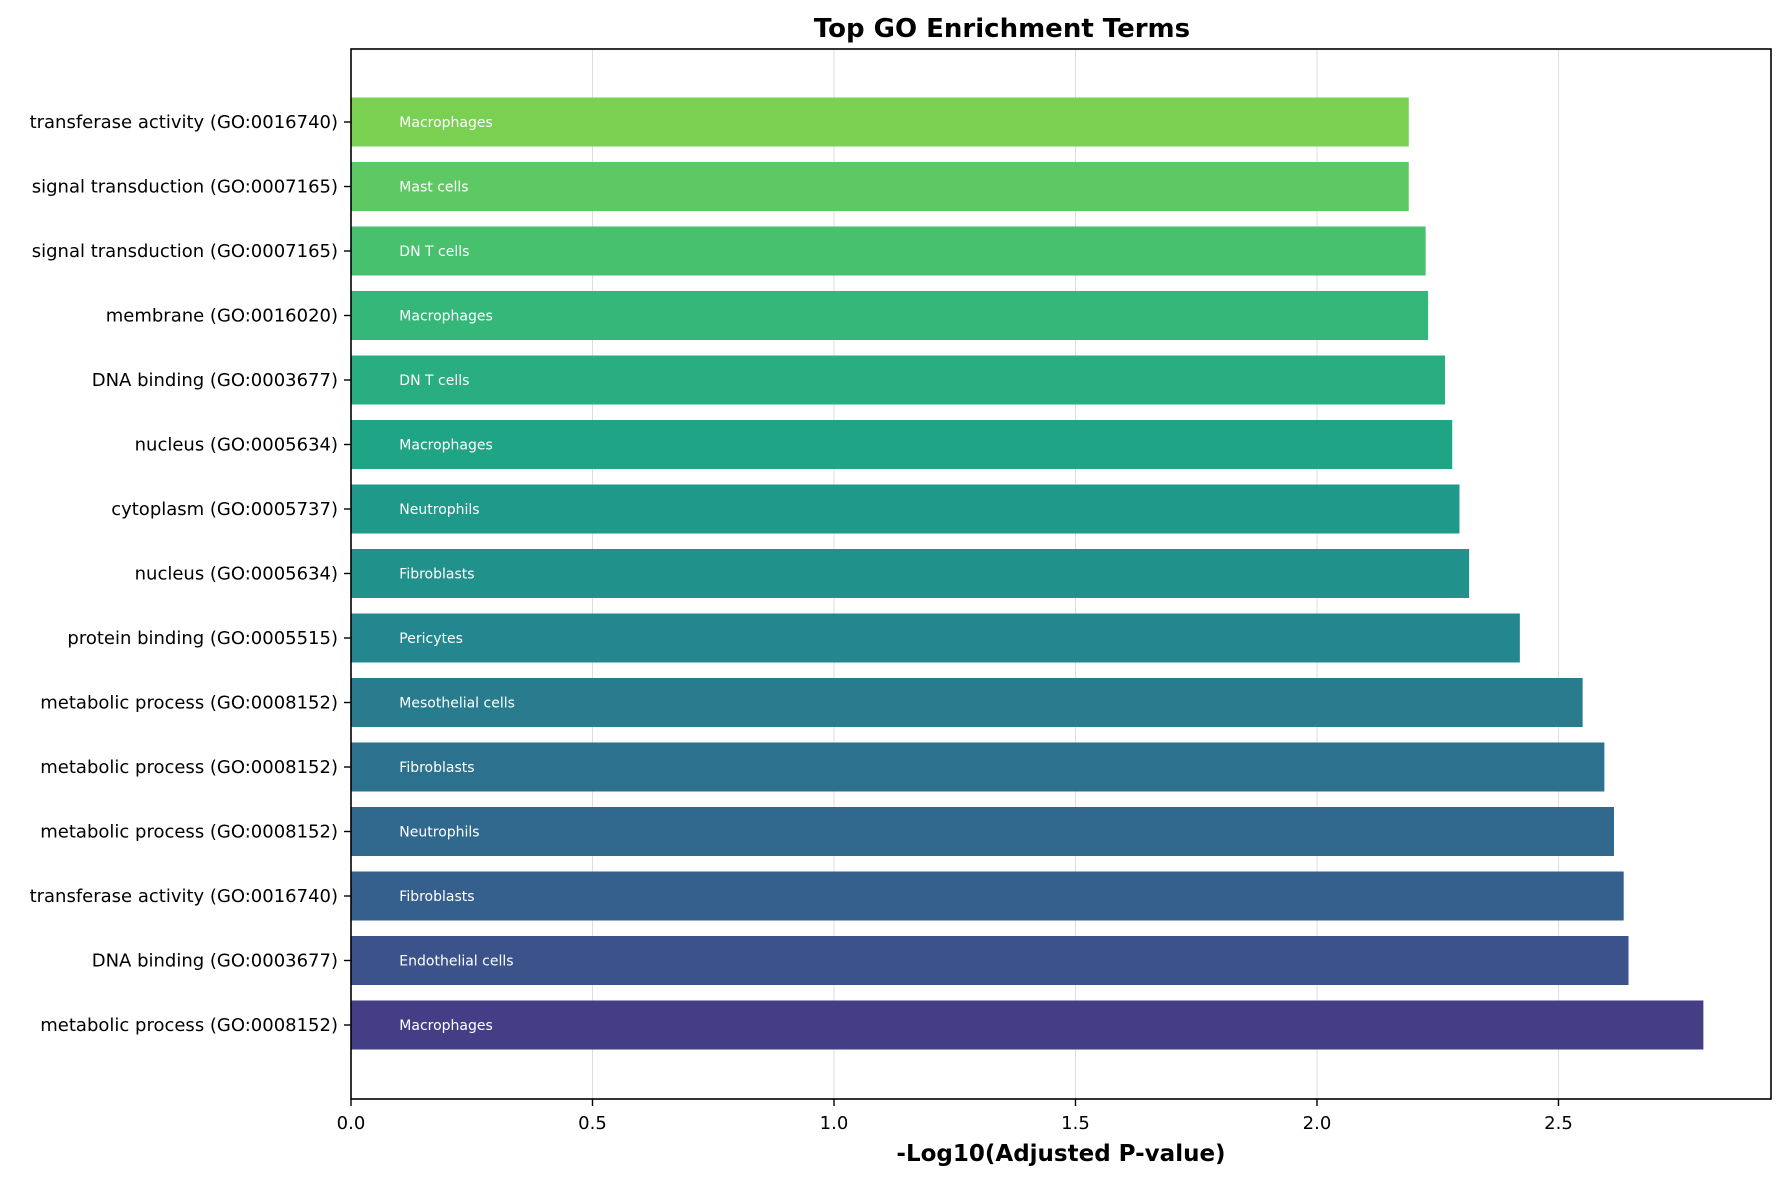  Describe the element at coordinates (224, 509) in the screenshot. I see `y-tick-label: cytoplasm (GO:0005737)` at that location.